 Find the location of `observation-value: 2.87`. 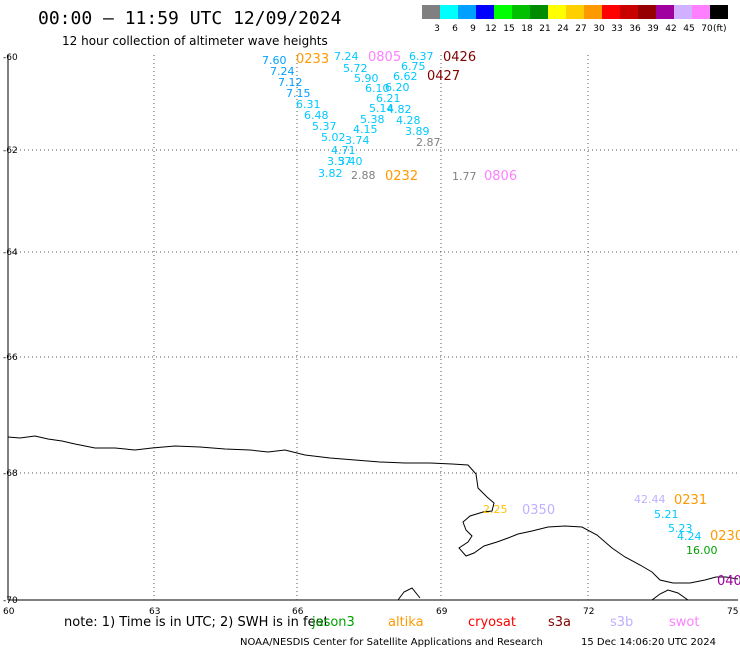

observation-value: 2.87 is located at coordinates (428, 142).